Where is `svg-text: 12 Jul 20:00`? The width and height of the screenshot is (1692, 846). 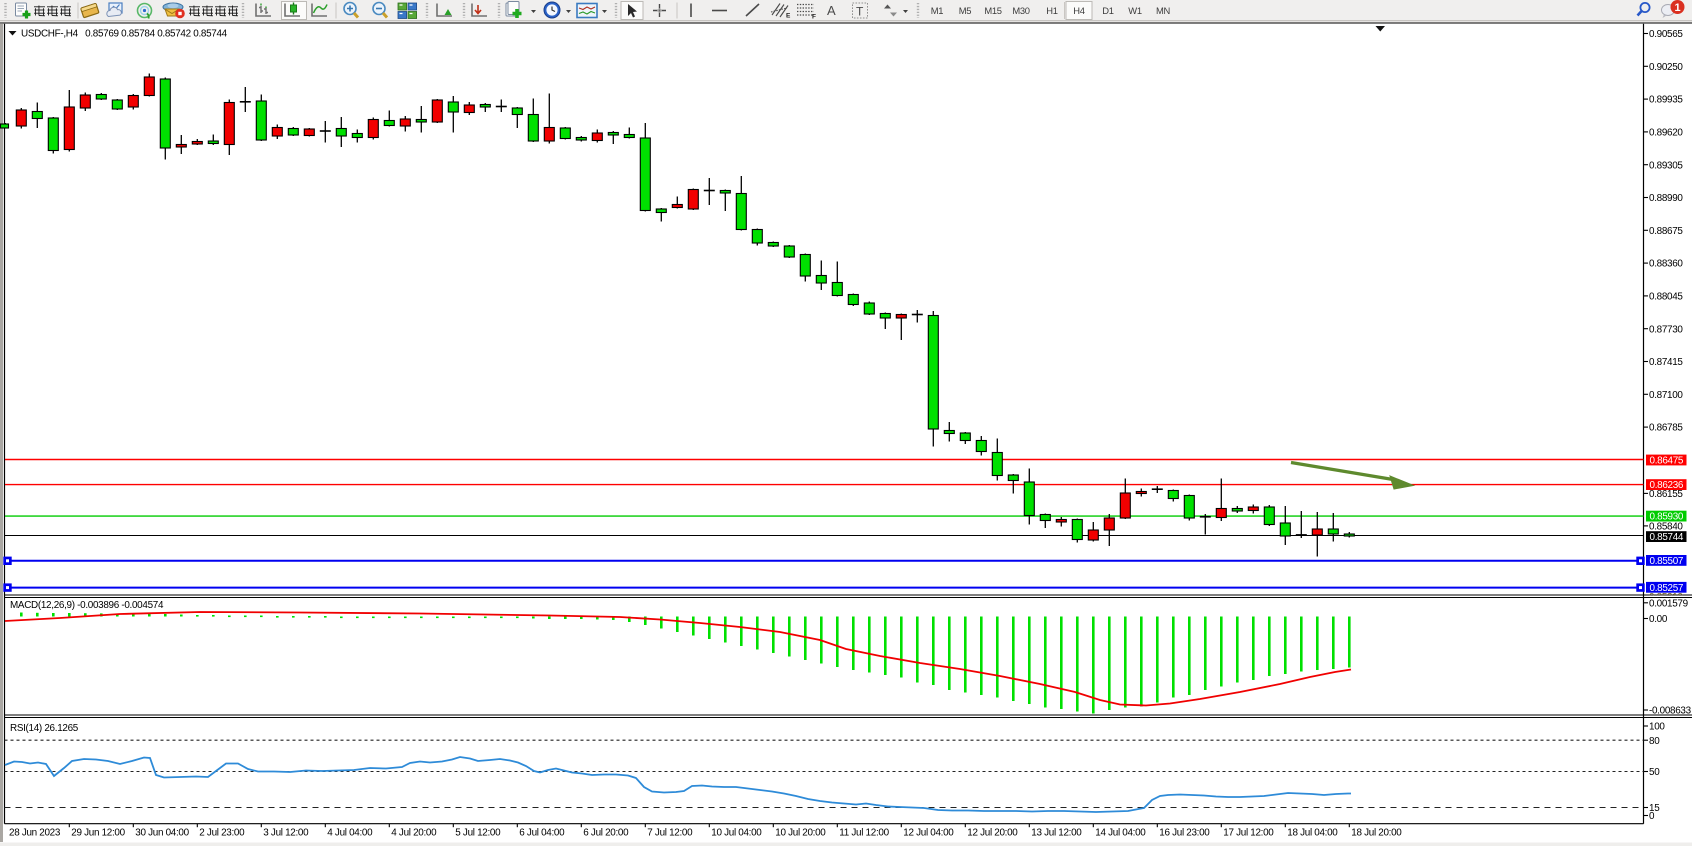
svg-text: 12 Jul 20:00 is located at coordinates (992, 833).